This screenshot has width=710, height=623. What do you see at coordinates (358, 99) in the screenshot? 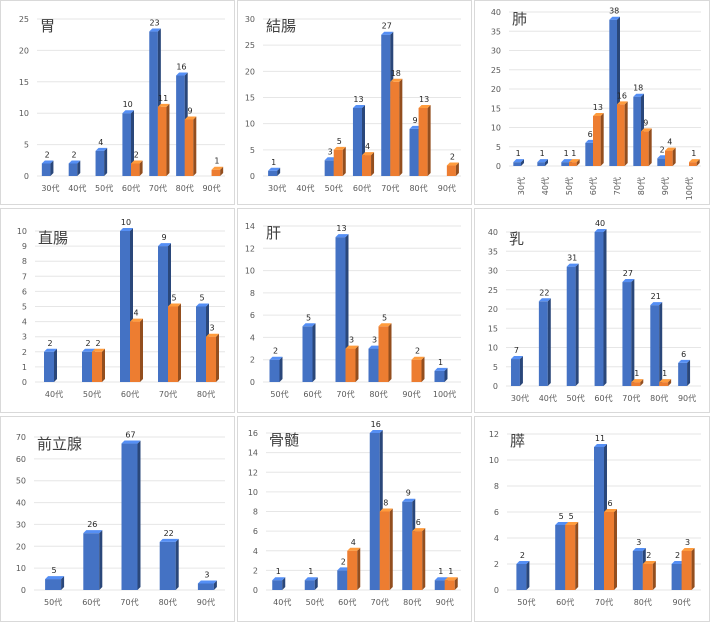
I see `data-label: 13` at bounding box center [358, 99].